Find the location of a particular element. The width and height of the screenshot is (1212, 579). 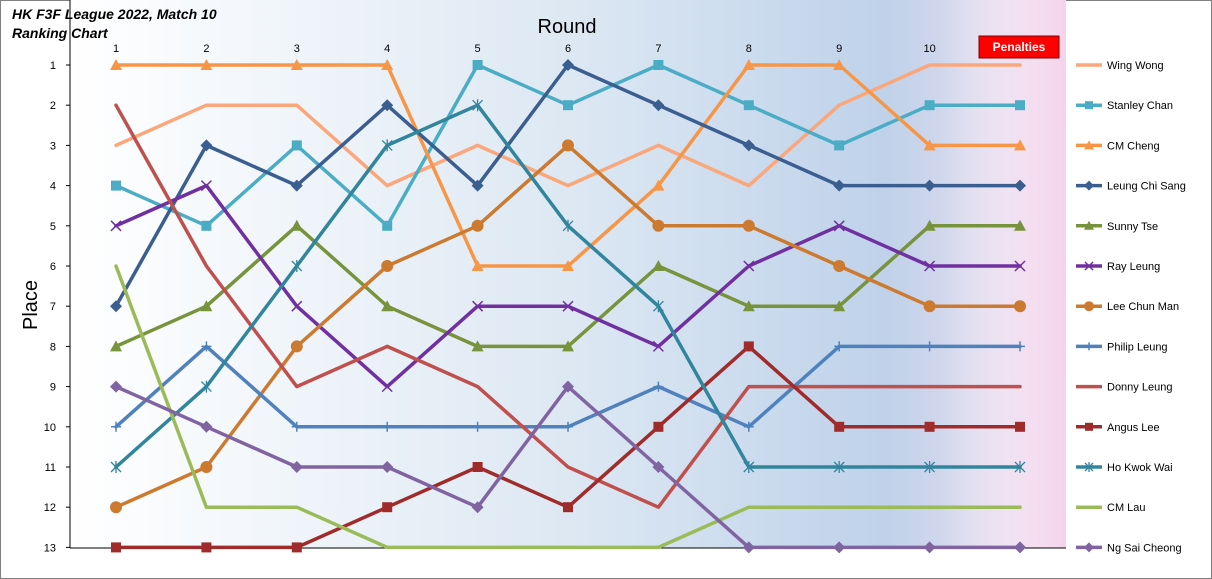

legend-item: Philip Leung is located at coordinates (1122, 347).